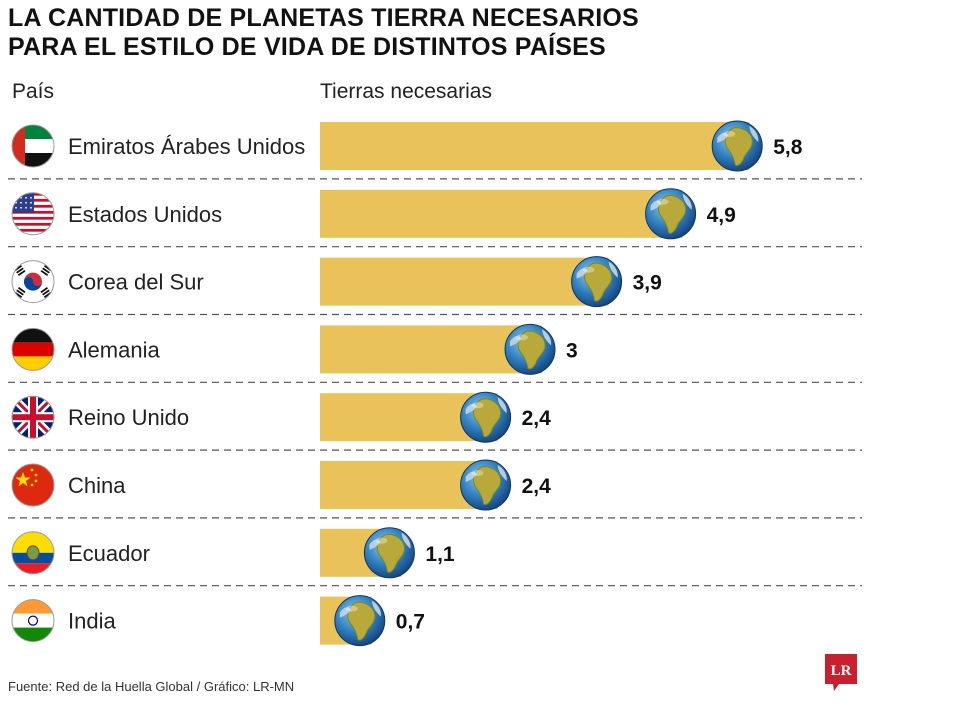 The image size is (978, 718). Describe the element at coordinates (33, 146) in the screenshot. I see `uae-flag-icon` at that location.